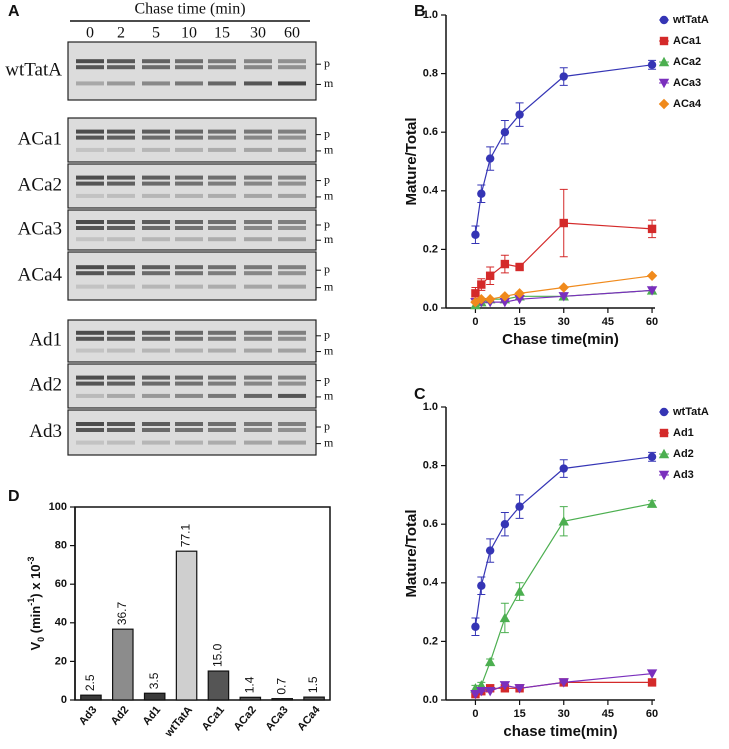 The width and height of the screenshot is (729, 749). I want to click on y-tick-label: 0.2, so click(430, 249).